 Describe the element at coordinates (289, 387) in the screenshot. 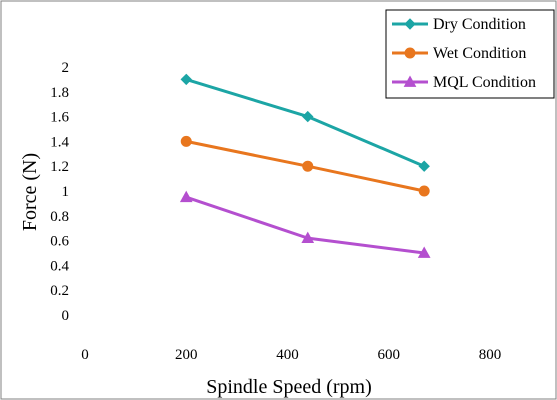

I see `x-axis-title: Spindle Speed (rpm)` at that location.